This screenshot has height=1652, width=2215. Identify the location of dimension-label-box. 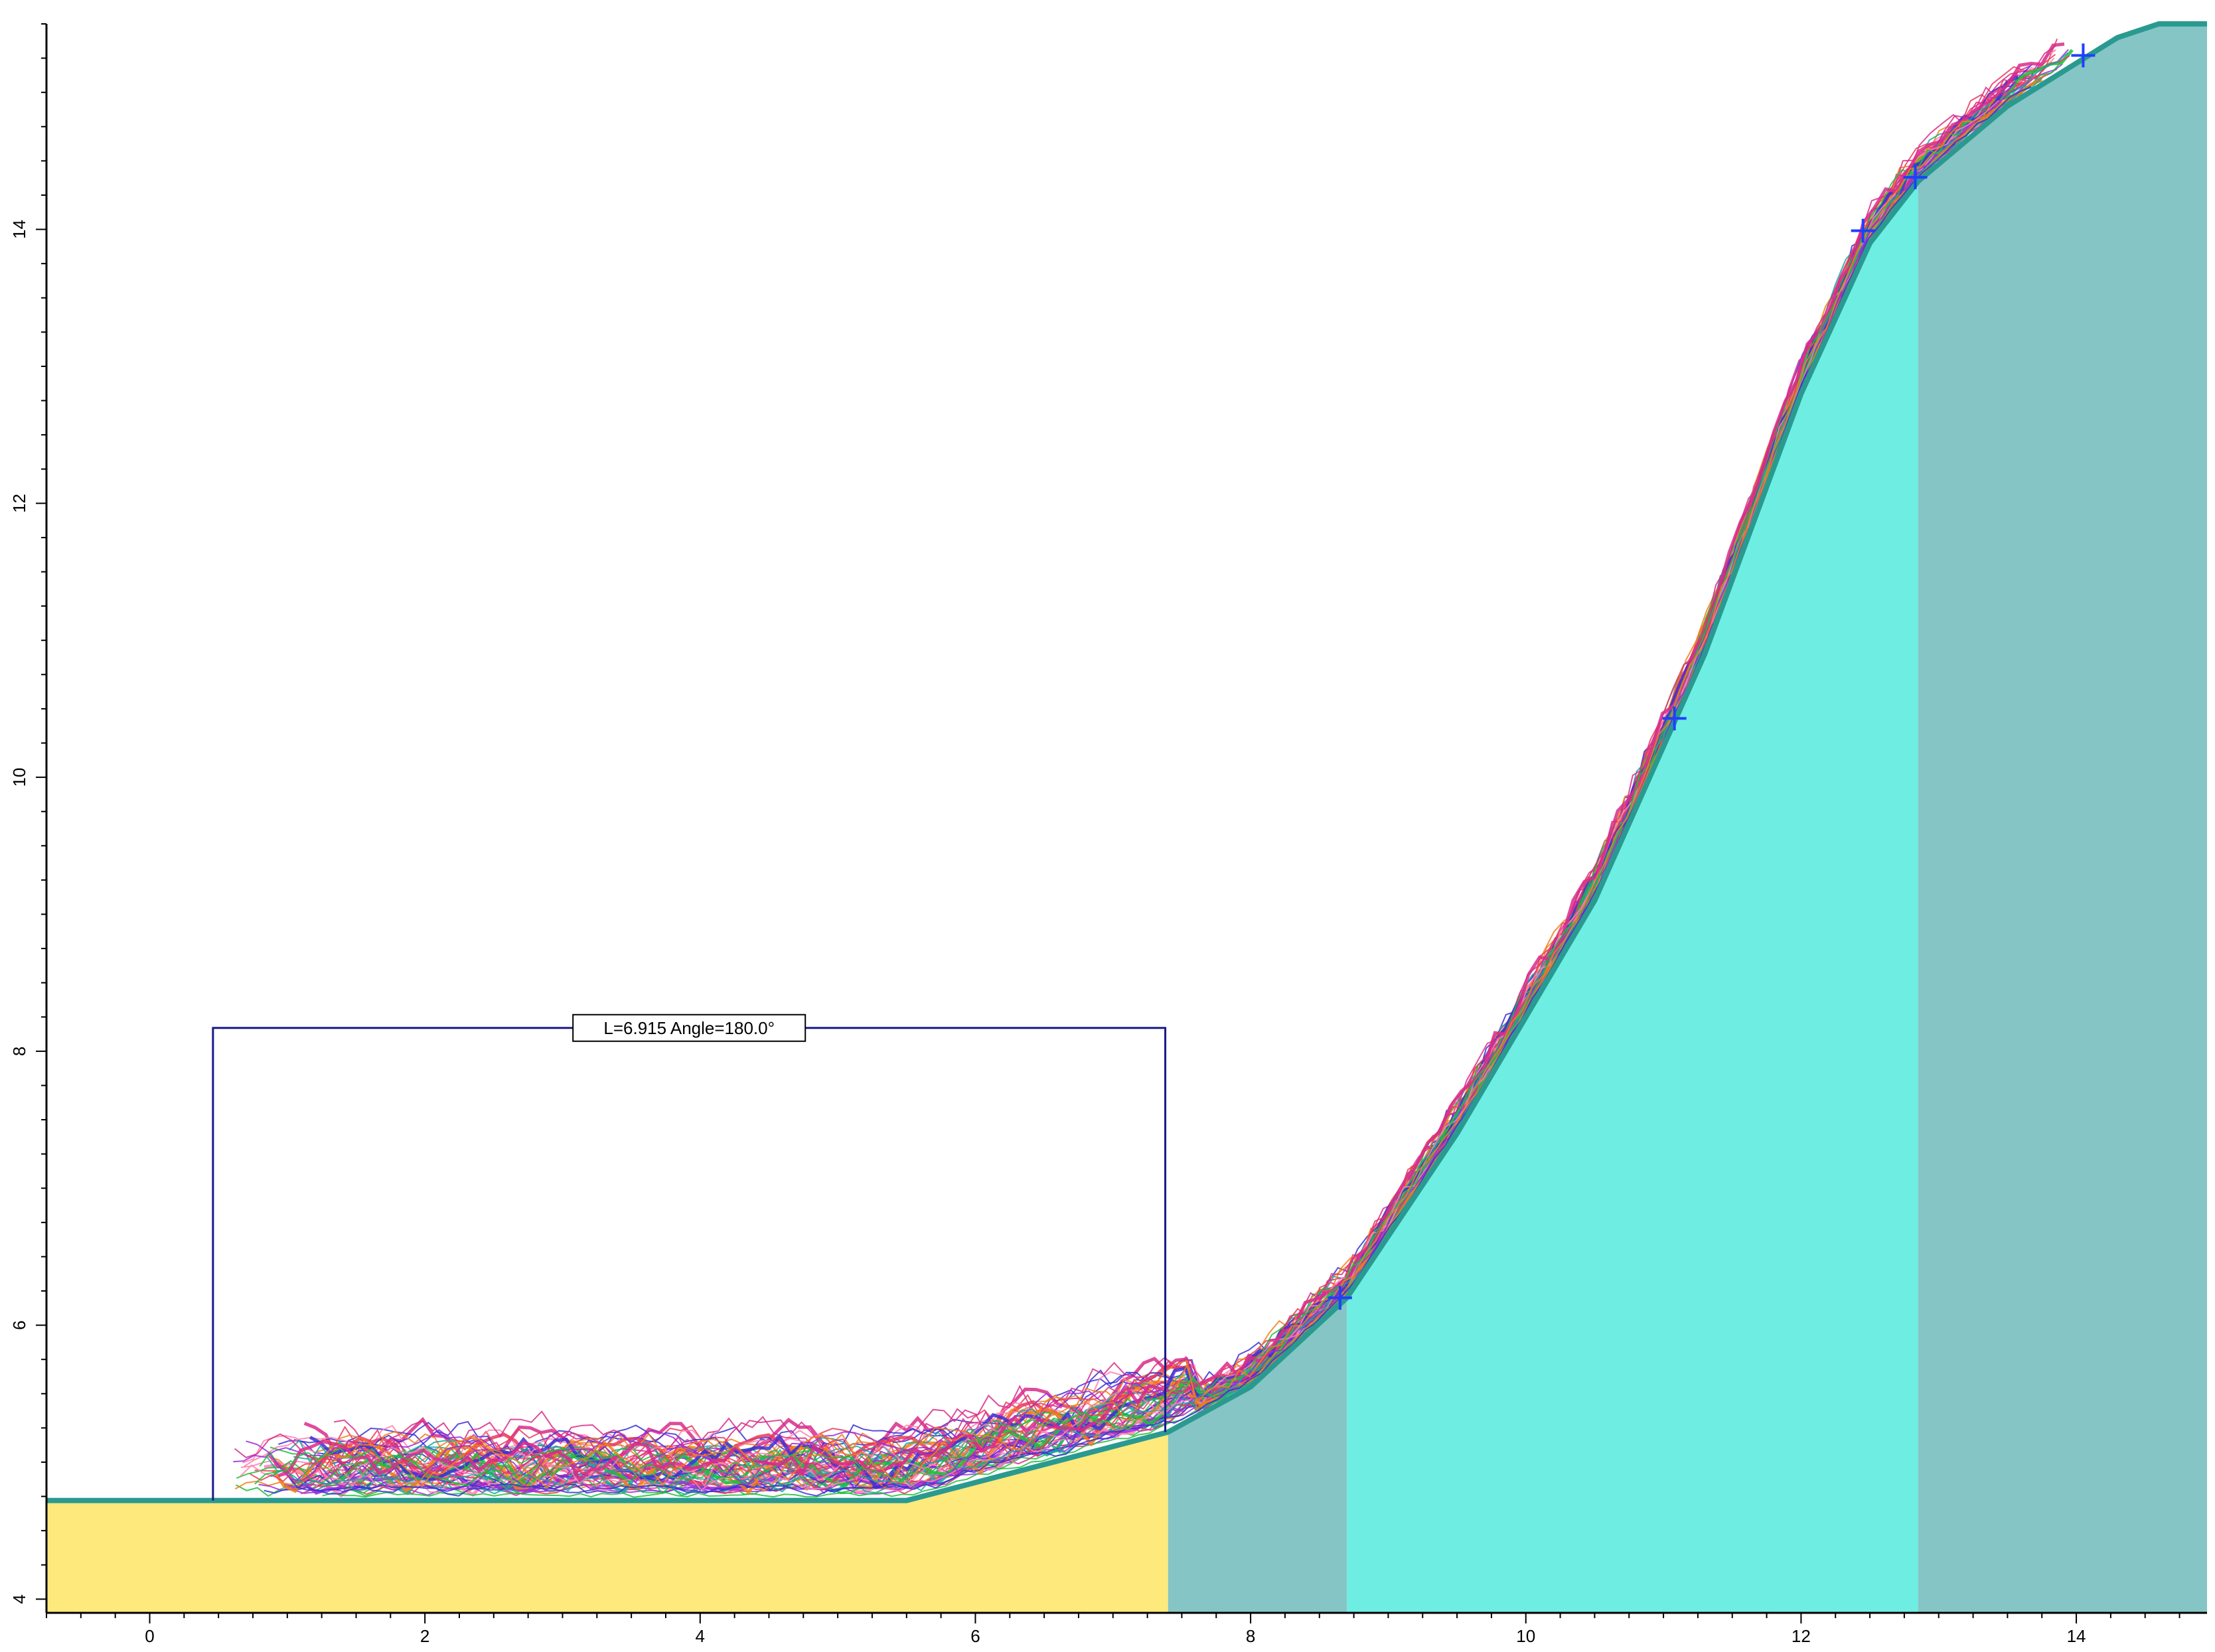
(689, 1028).